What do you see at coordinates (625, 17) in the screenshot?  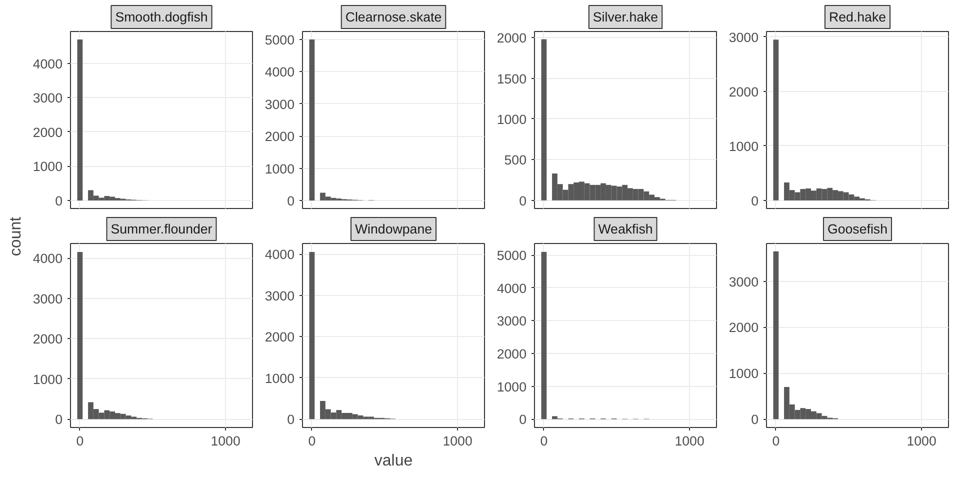 I see `chart-title: Silver.hake` at bounding box center [625, 17].